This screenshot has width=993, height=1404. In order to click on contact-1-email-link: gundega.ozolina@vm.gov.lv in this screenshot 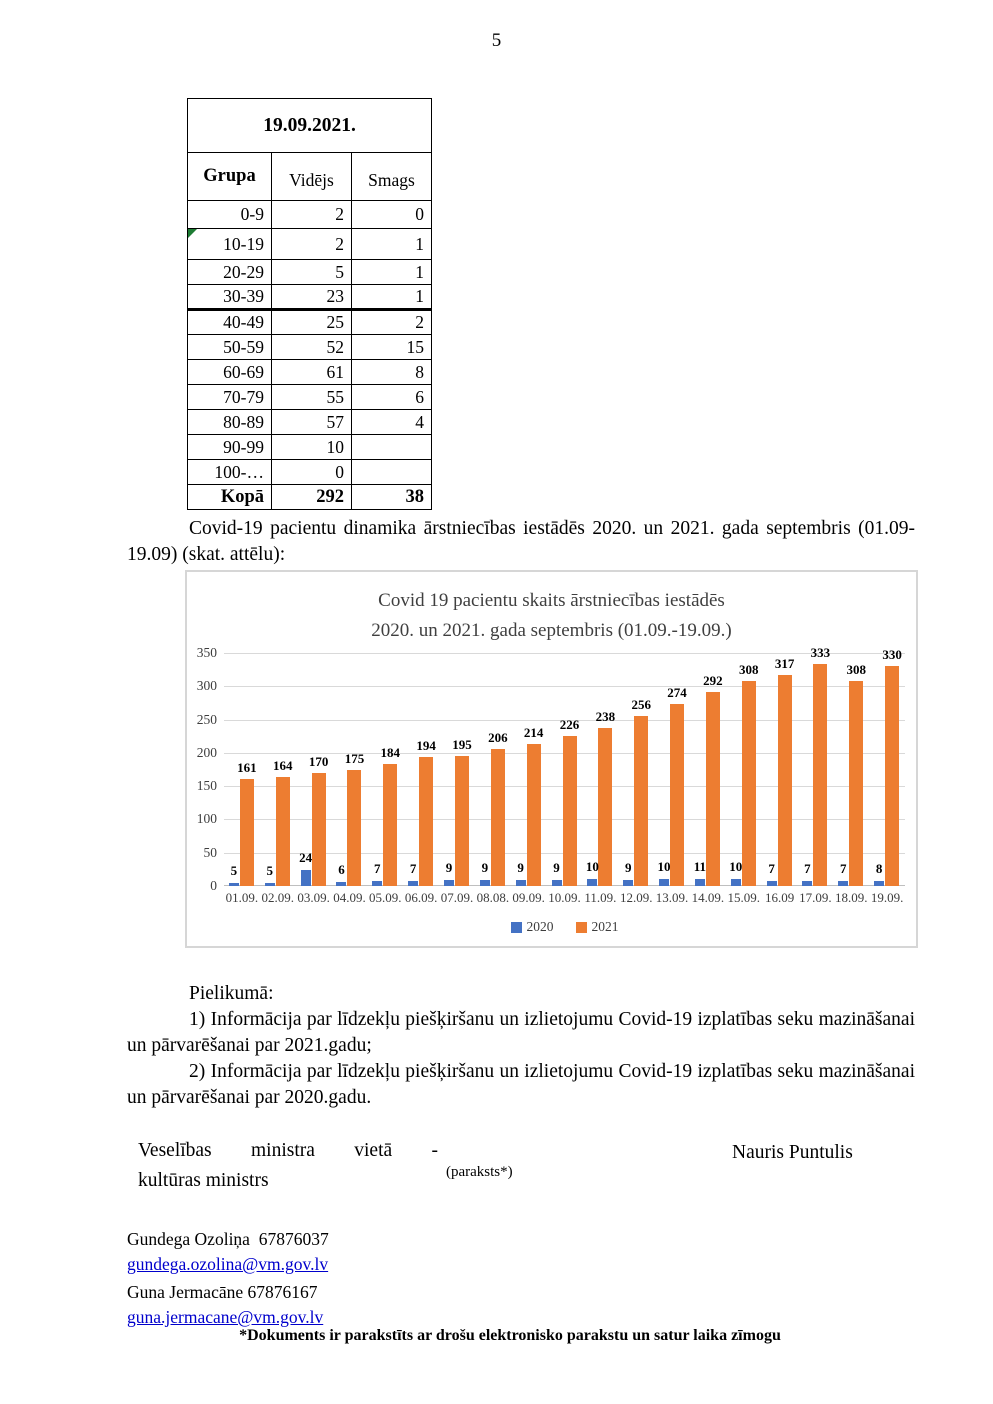, I will do `click(228, 1264)`.